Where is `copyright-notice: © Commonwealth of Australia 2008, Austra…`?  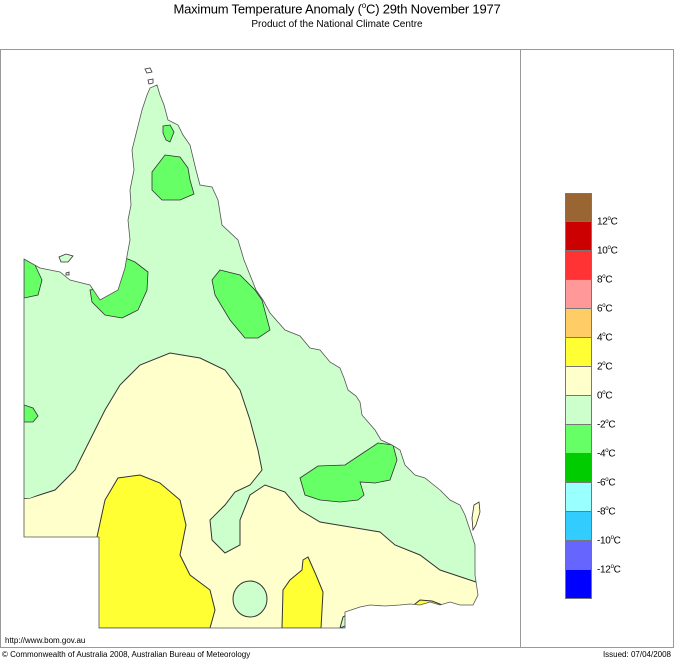
copyright-notice: © Commonwealth of Australia 2008, Austra… is located at coordinates (126, 654).